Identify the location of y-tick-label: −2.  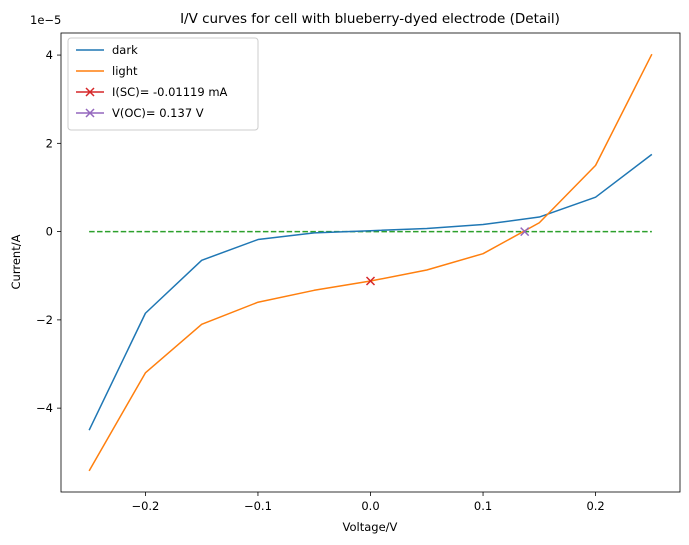
(44, 320).